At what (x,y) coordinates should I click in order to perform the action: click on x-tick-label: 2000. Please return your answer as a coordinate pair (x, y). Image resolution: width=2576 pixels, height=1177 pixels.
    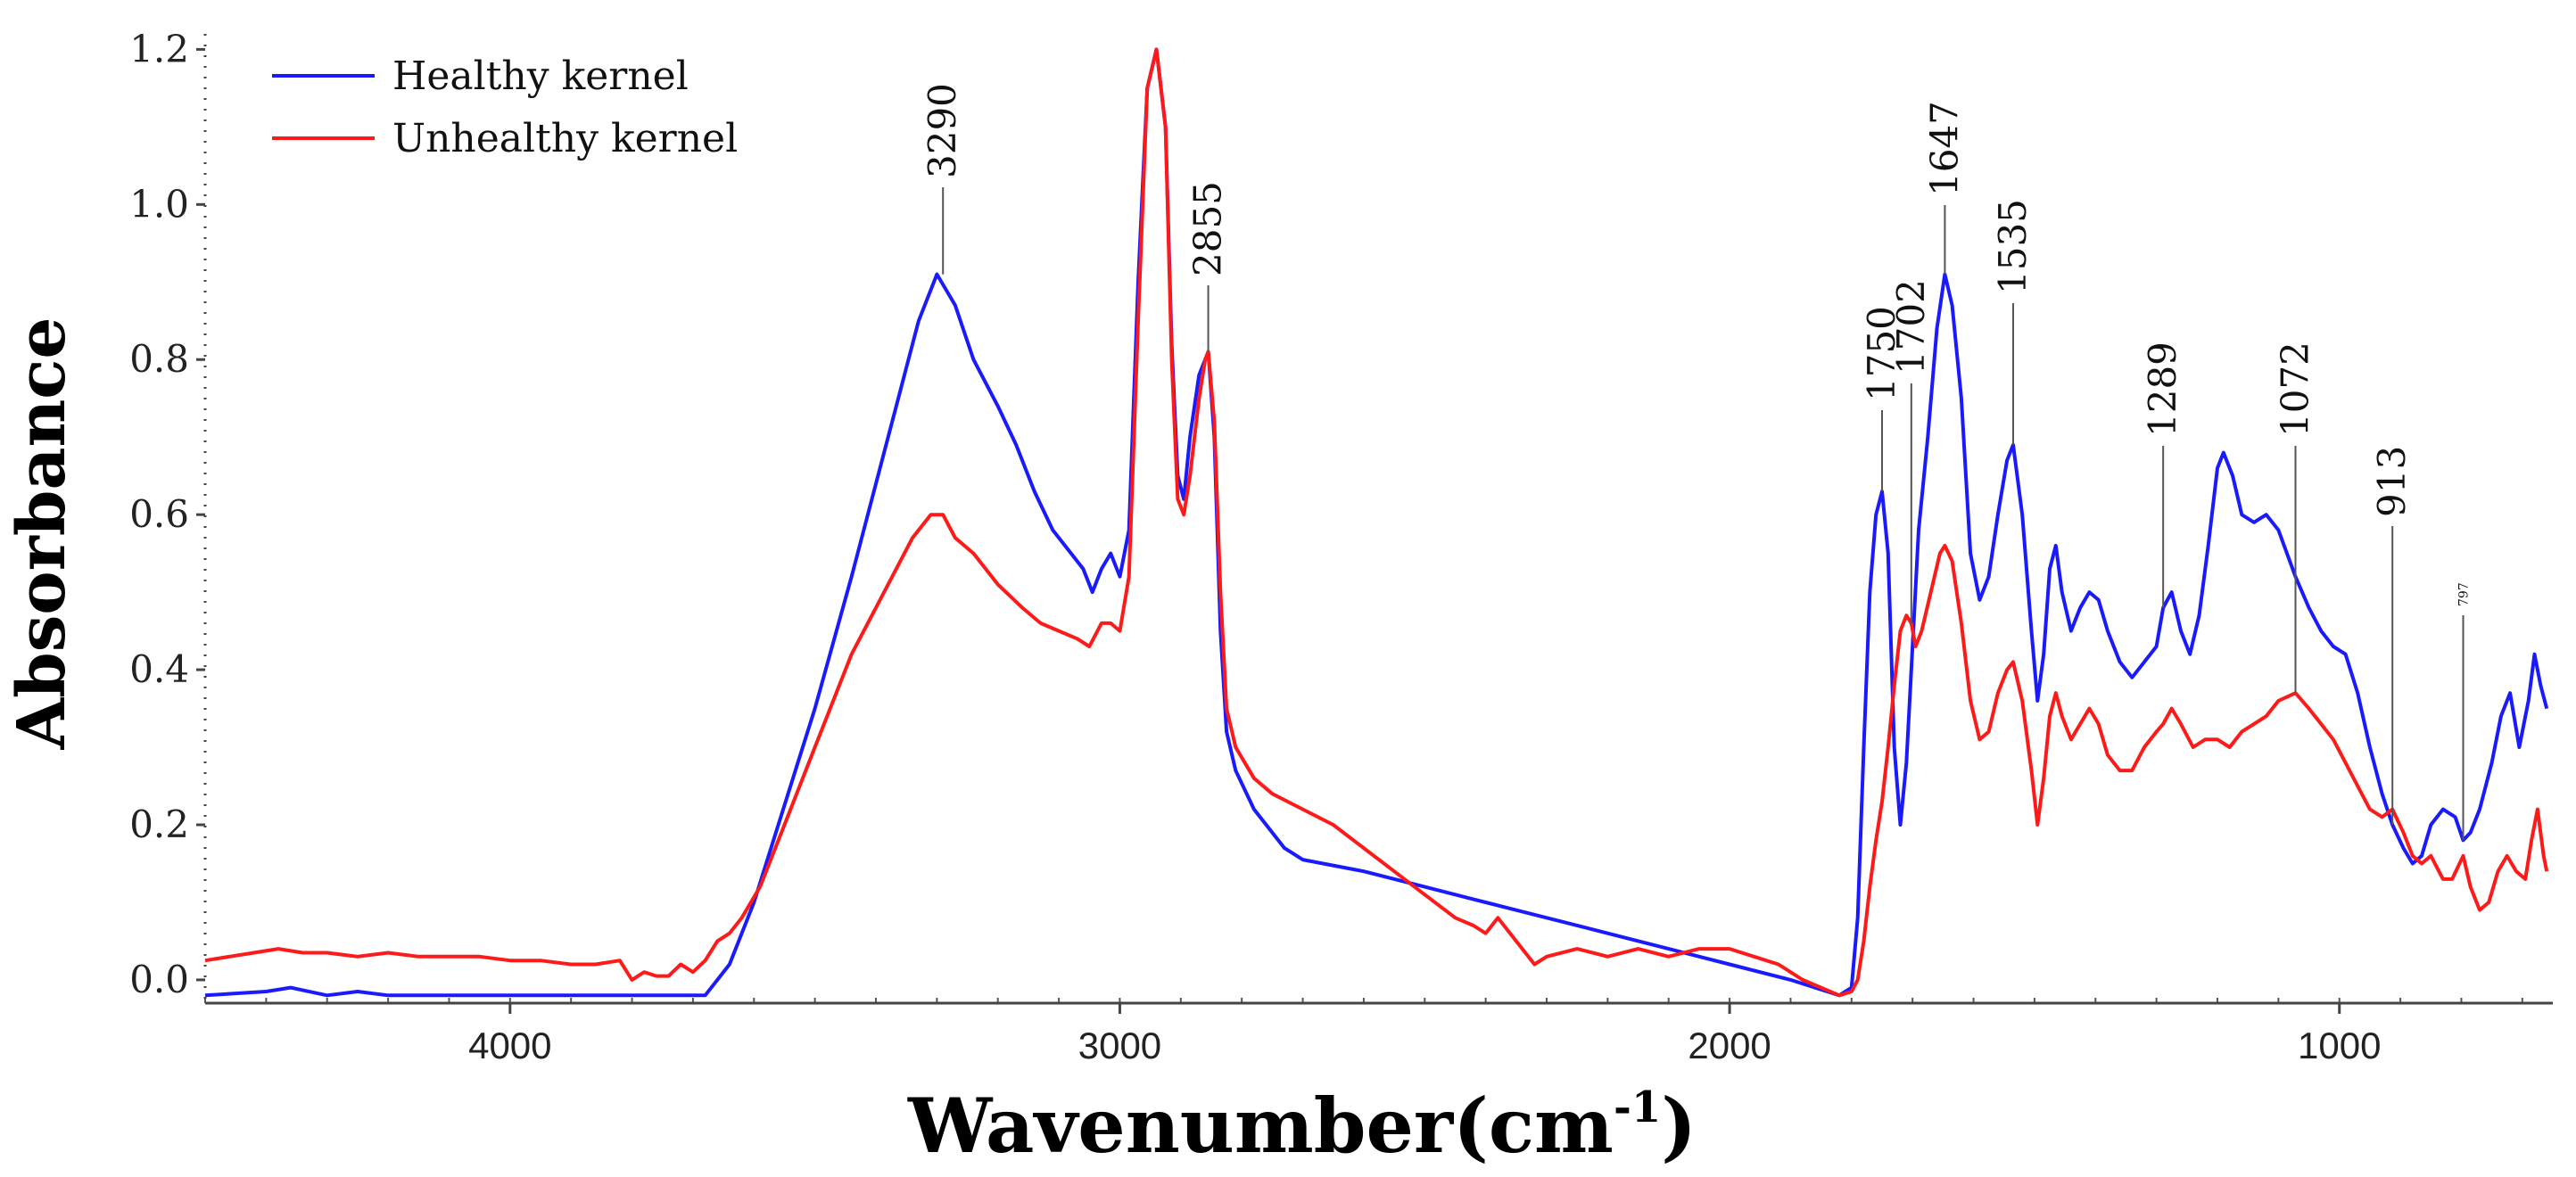
    Looking at the image, I should click on (1730, 1045).